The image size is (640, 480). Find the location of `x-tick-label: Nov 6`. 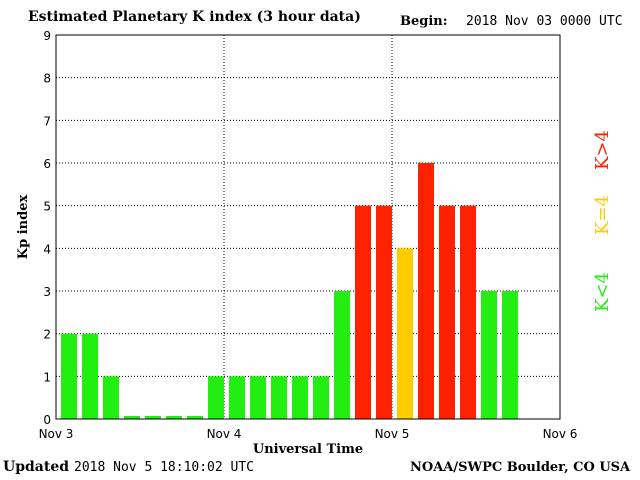

x-tick-label: Nov 6 is located at coordinates (560, 434).